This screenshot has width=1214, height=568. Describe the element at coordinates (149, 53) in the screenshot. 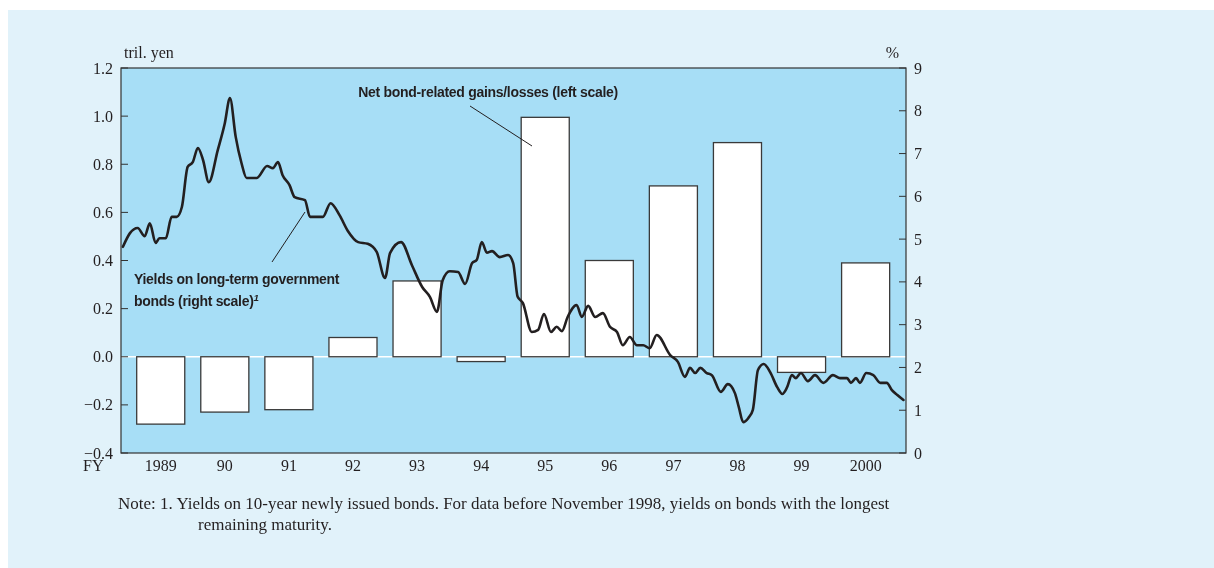

I see `y-axis-title: tril. yen` at that location.